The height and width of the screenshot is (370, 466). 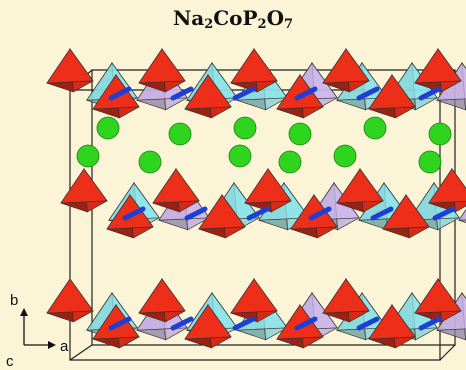 I want to click on formula-o: O, so click(x=275, y=18).